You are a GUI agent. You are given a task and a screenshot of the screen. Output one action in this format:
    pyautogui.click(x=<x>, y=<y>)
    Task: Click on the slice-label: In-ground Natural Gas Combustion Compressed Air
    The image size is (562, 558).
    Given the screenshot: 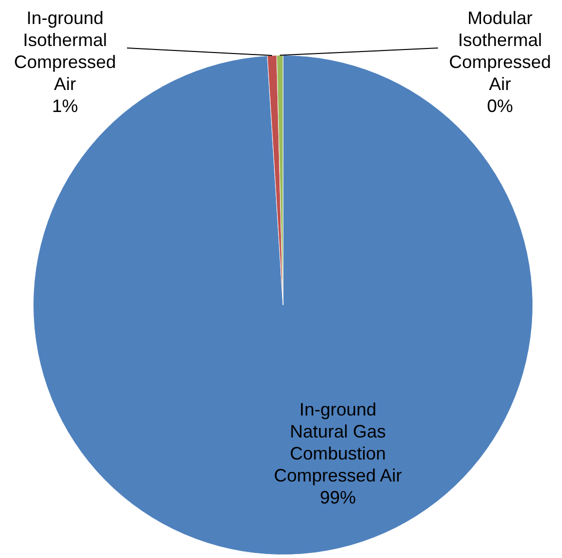 What is the action you would take?
    pyautogui.click(x=338, y=443)
    